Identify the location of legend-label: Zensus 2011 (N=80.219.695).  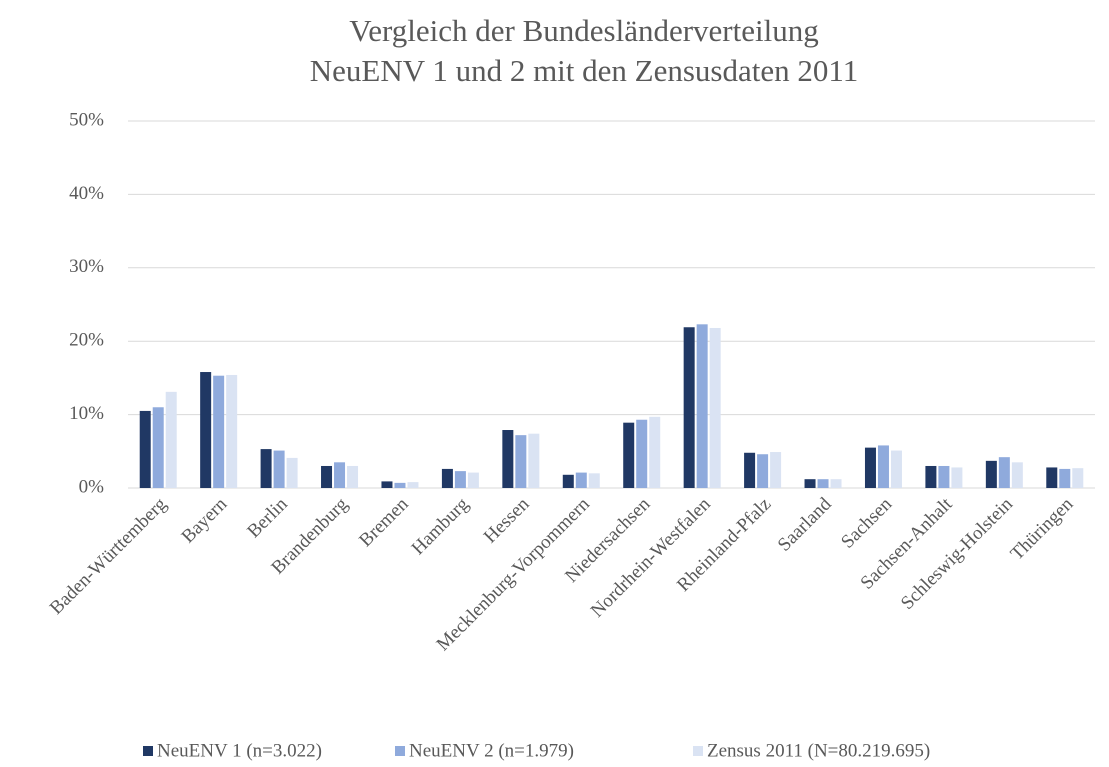
(818, 750).